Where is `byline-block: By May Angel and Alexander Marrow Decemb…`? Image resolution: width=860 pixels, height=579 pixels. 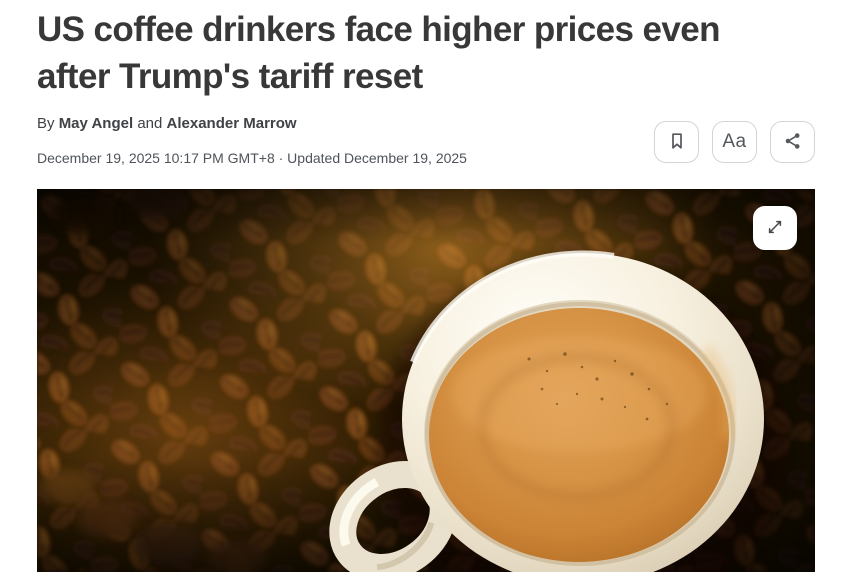
byline-block: By May Angel and Alexander Marrow Decemb… is located at coordinates (252, 139).